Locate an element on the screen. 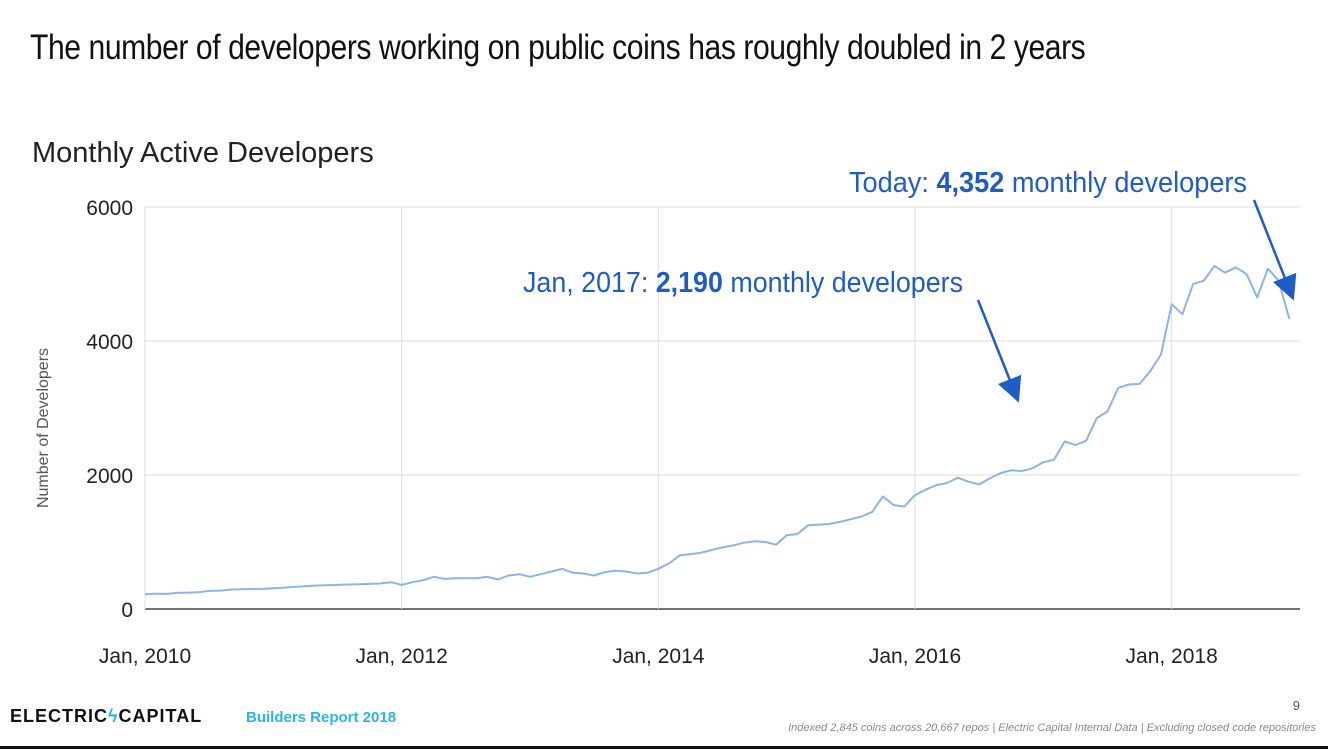 The height and width of the screenshot is (750, 1328). logo-text-left: ELECTRIC is located at coordinates (59, 716).